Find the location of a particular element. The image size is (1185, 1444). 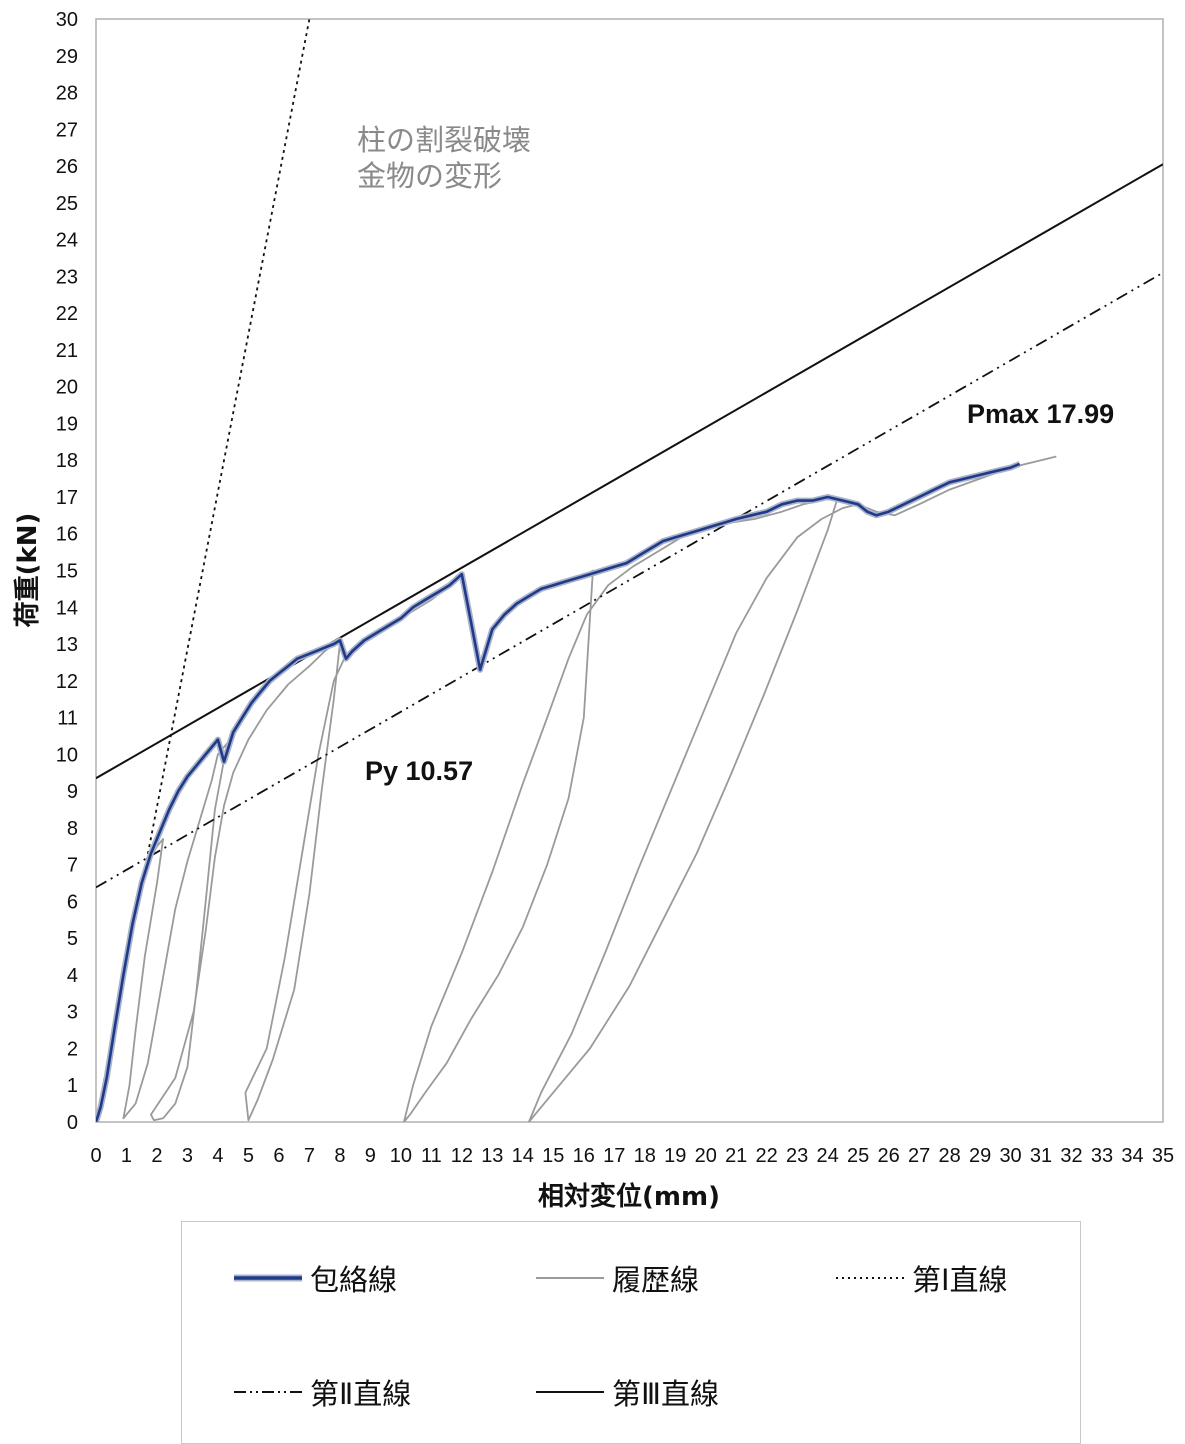

y-tick-label: 25 is located at coordinates (67, 204).